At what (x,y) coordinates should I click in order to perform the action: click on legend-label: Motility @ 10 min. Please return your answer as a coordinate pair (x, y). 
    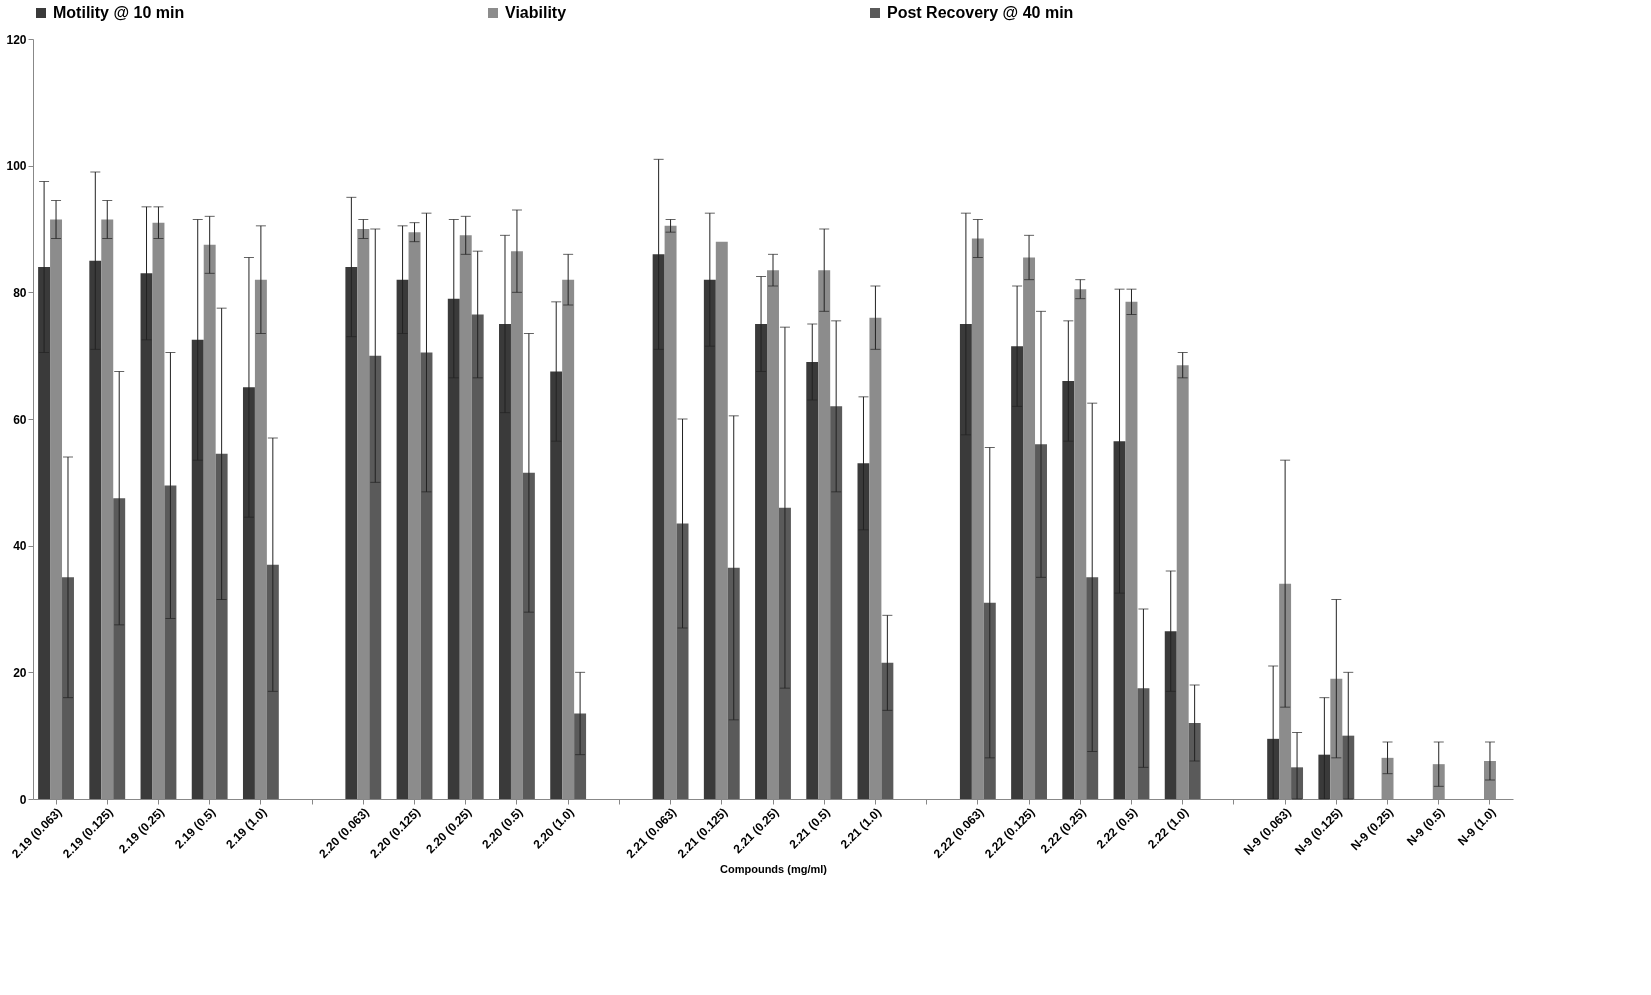
    Looking at the image, I should click on (119, 12).